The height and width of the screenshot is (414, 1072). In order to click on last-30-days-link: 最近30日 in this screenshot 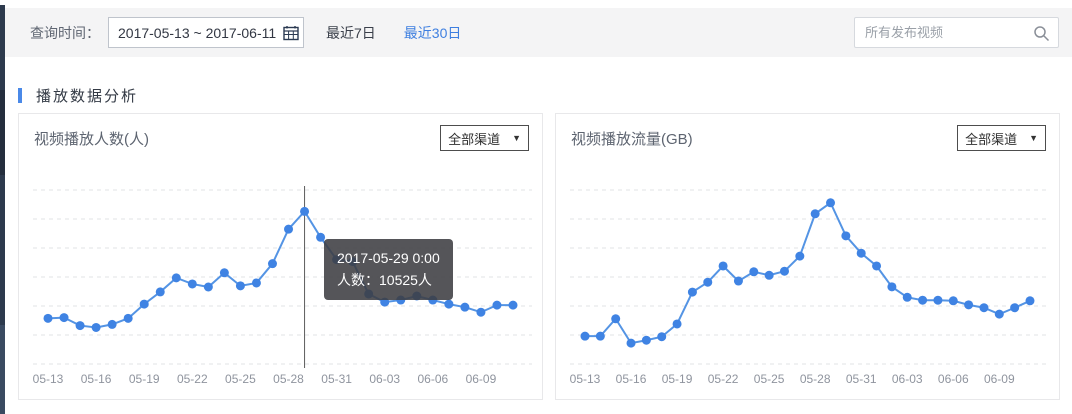, I will do `click(432, 32)`.